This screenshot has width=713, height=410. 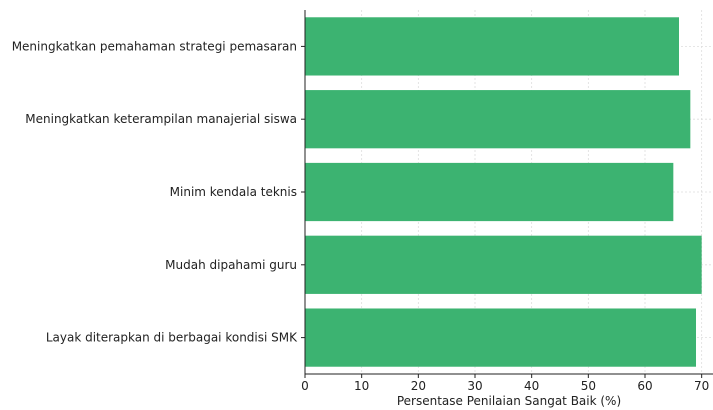 I want to click on x-tick-label: 20, so click(x=418, y=386).